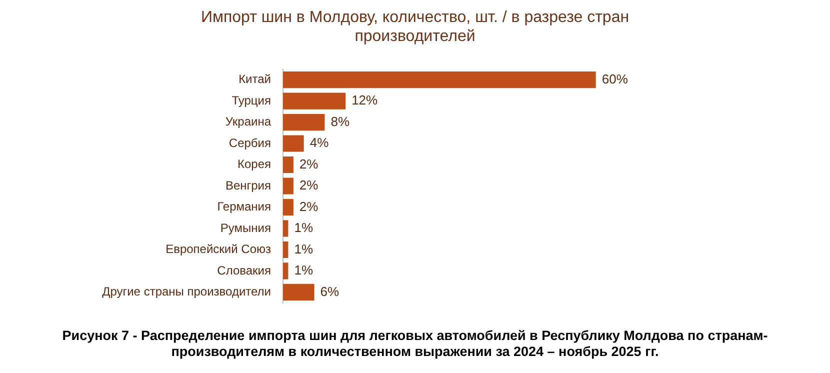  I want to click on chart-title: Импорт шин в Молдову, количество, шт. / в разрезе стран производителей, so click(415, 27).